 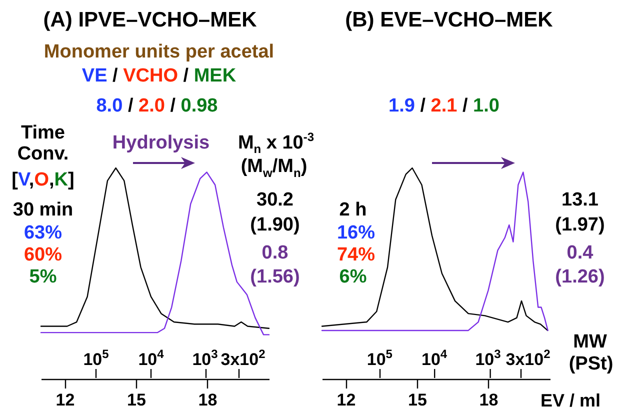 What do you see at coordinates (353, 277) in the screenshot?
I see `annotation: 6%` at bounding box center [353, 277].